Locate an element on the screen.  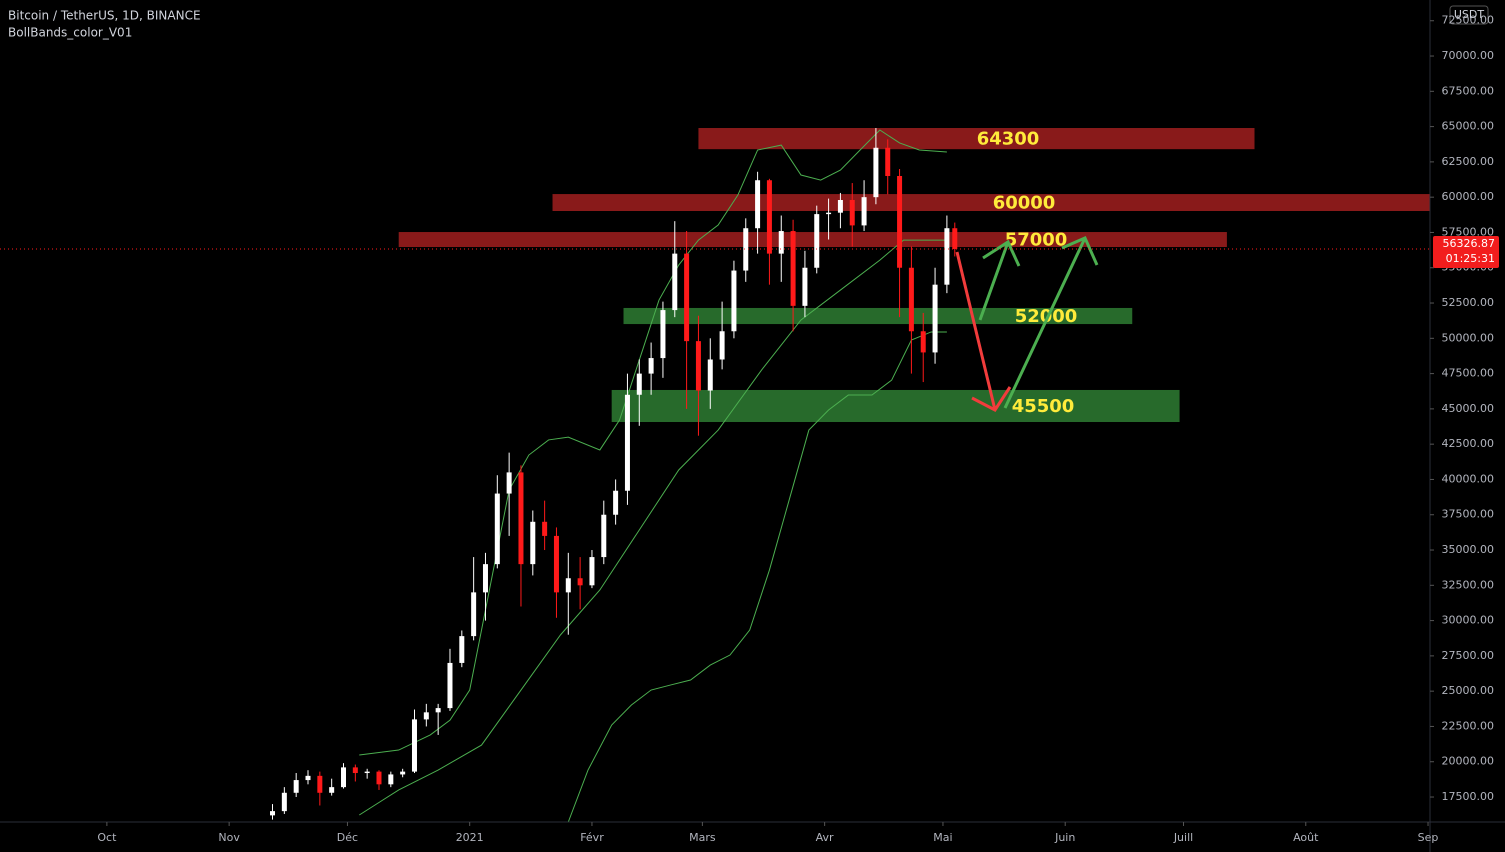
y-tick-label: 25000.00 is located at coordinates (1468, 690).